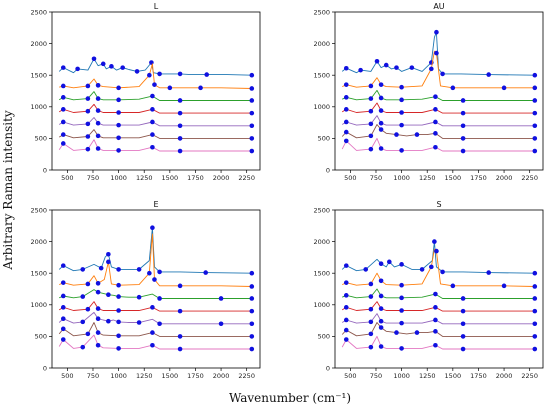 Image resolution: width=550 pixels, height=409 pixels. Describe the element at coordinates (170, 376) in the screenshot. I see `x-tick-label: 1500` at that location.